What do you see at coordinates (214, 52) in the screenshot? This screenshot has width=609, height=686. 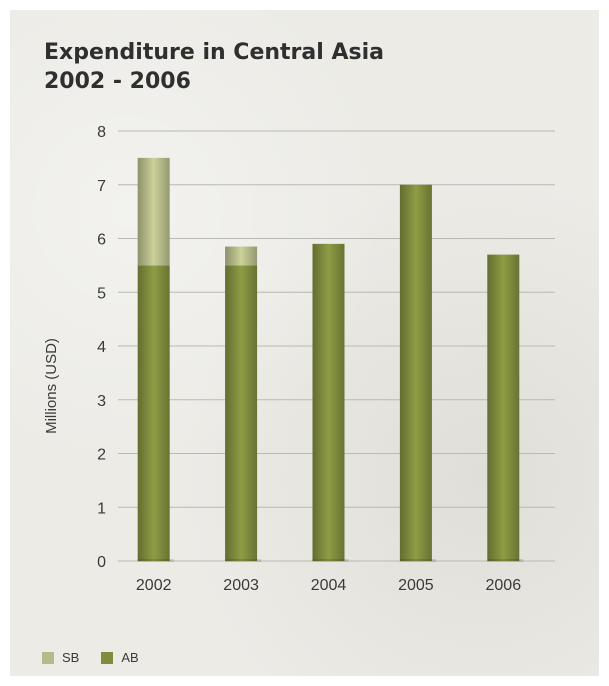 I see `chart-title-line-1: Expenditure in Central Asia` at bounding box center [214, 52].